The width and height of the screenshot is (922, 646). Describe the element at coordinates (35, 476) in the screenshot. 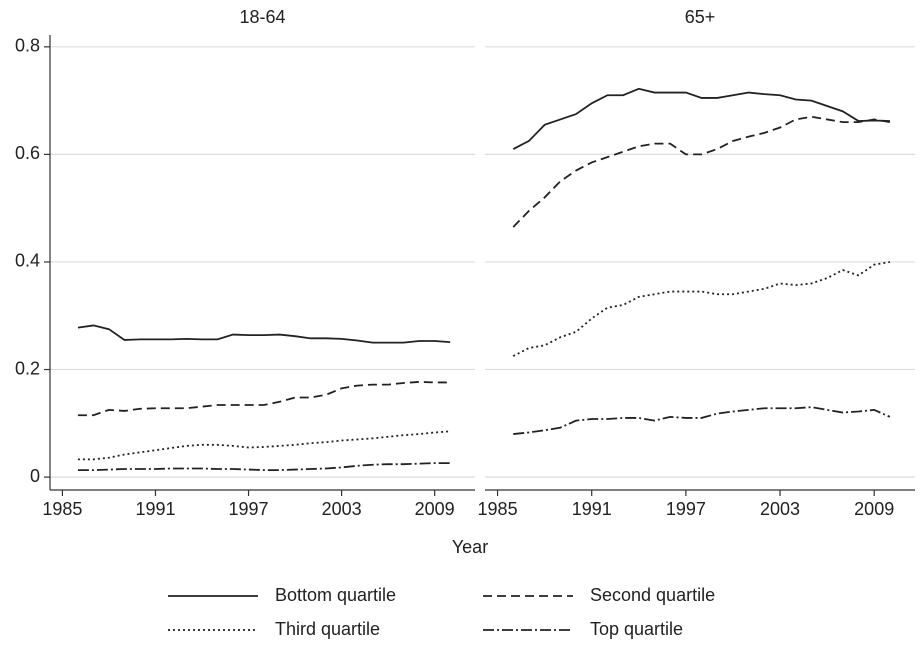

I see `y-tick-label: 0` at that location.